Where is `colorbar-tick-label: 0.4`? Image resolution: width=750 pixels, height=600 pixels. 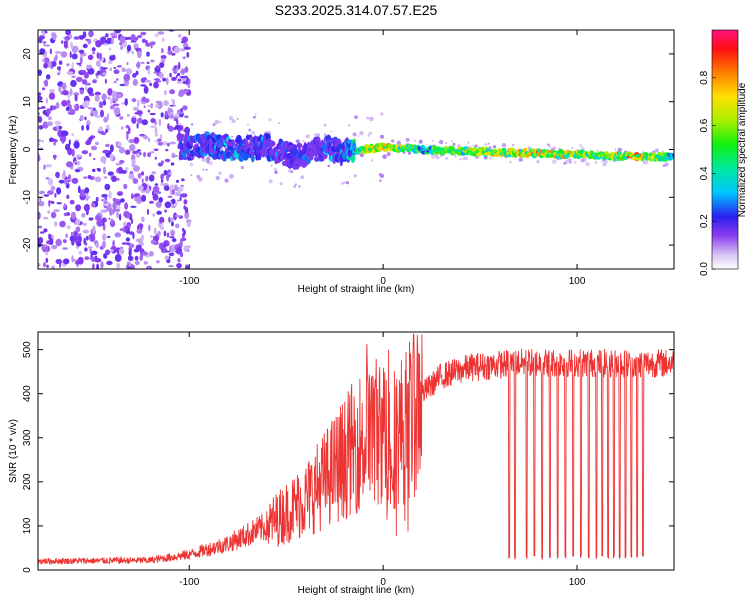
colorbar-tick-label: 0.4 is located at coordinates (704, 173).